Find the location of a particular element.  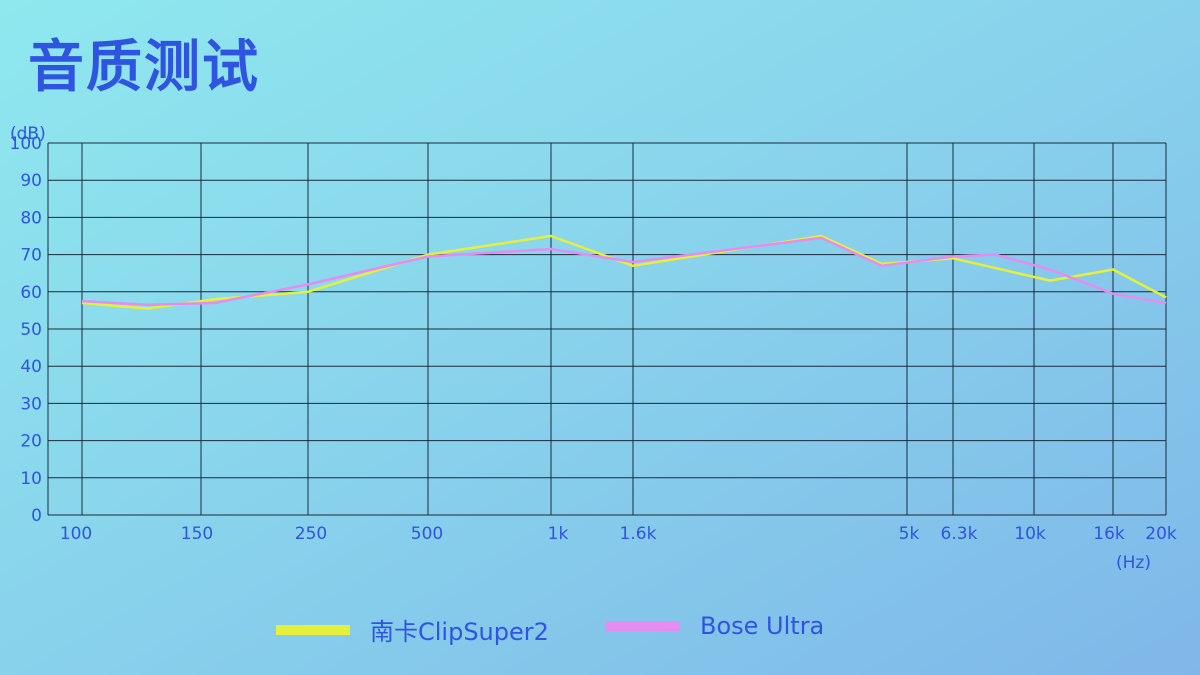

page-title: 音质测试 is located at coordinates (144, 67).